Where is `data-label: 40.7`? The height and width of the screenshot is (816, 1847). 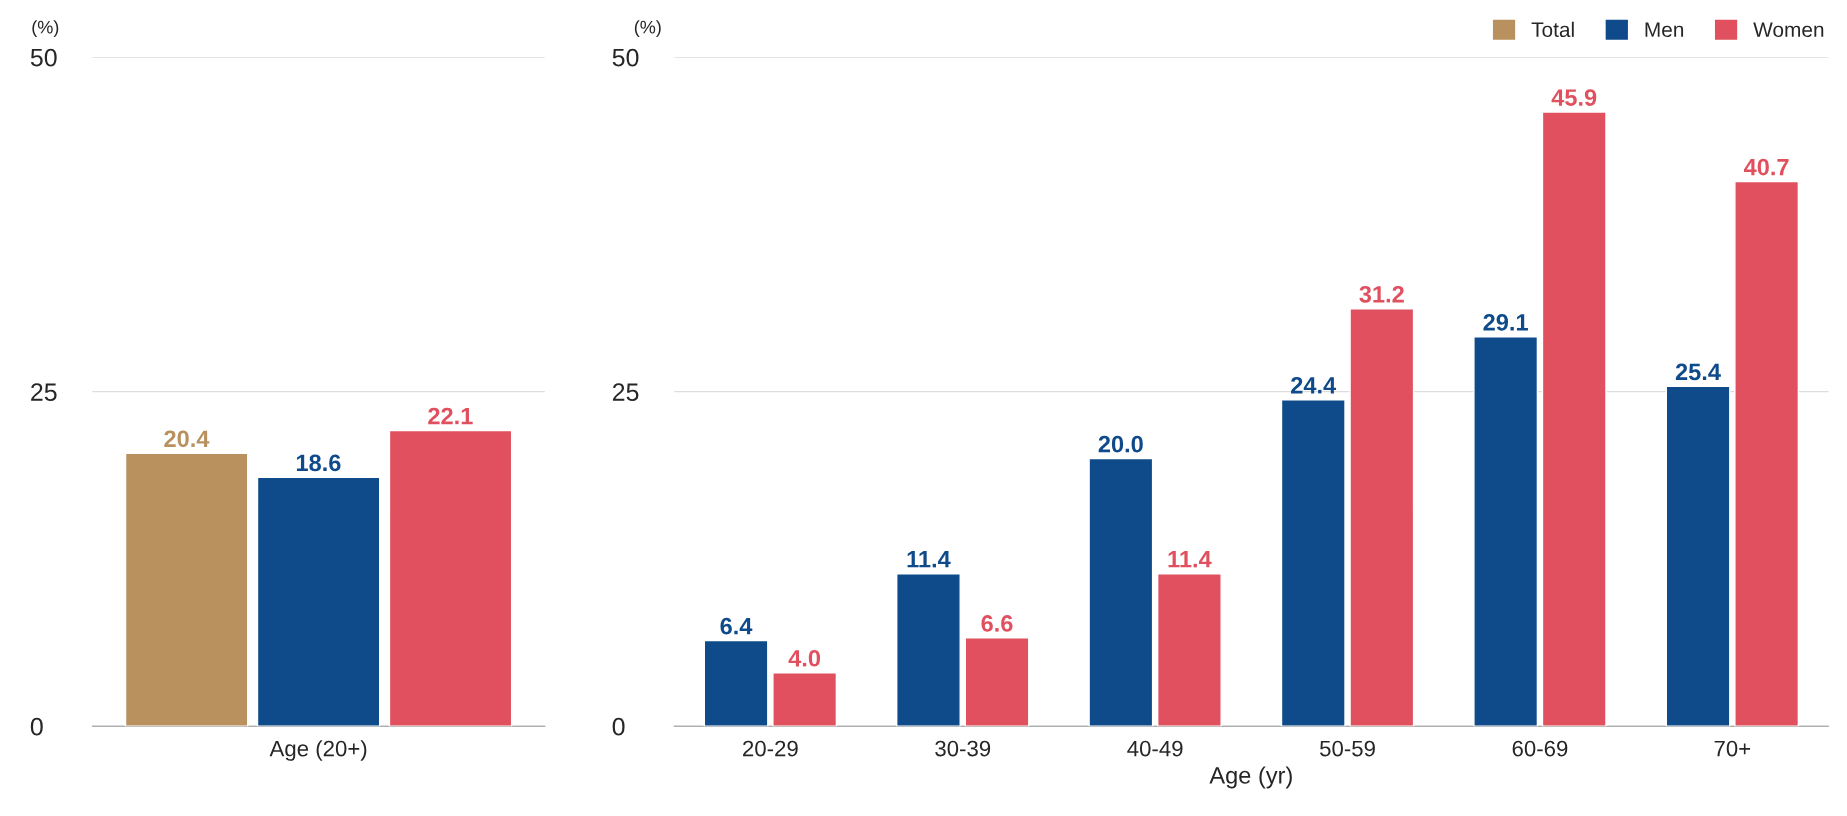 data-label: 40.7 is located at coordinates (1766, 167).